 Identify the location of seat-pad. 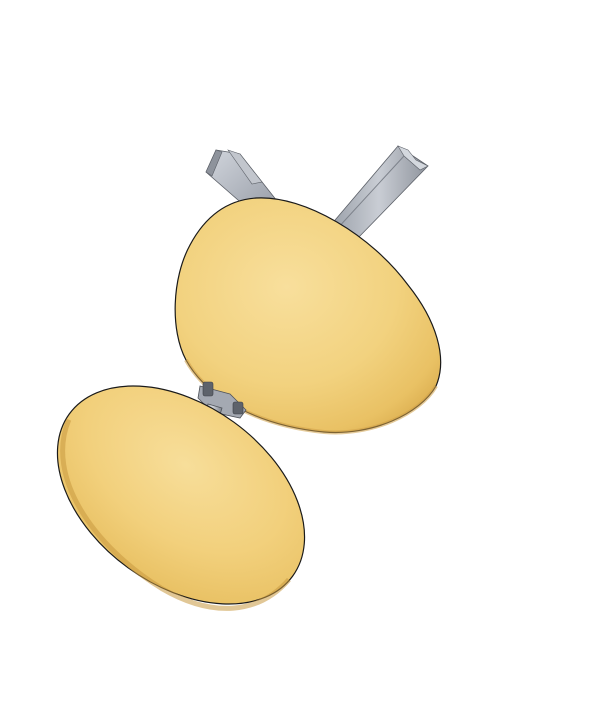
(181, 498).